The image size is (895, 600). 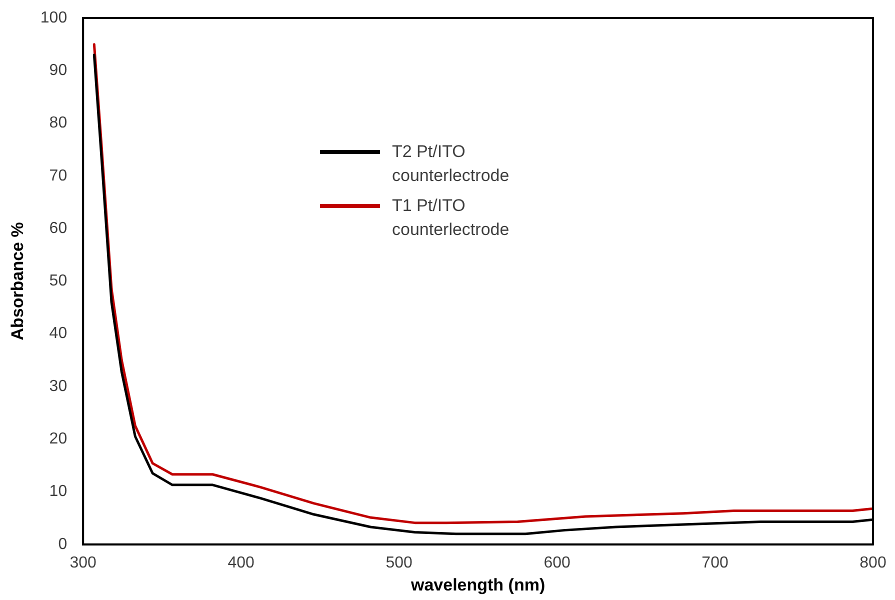 I want to click on y-tick-label: 50, so click(x=58, y=281).